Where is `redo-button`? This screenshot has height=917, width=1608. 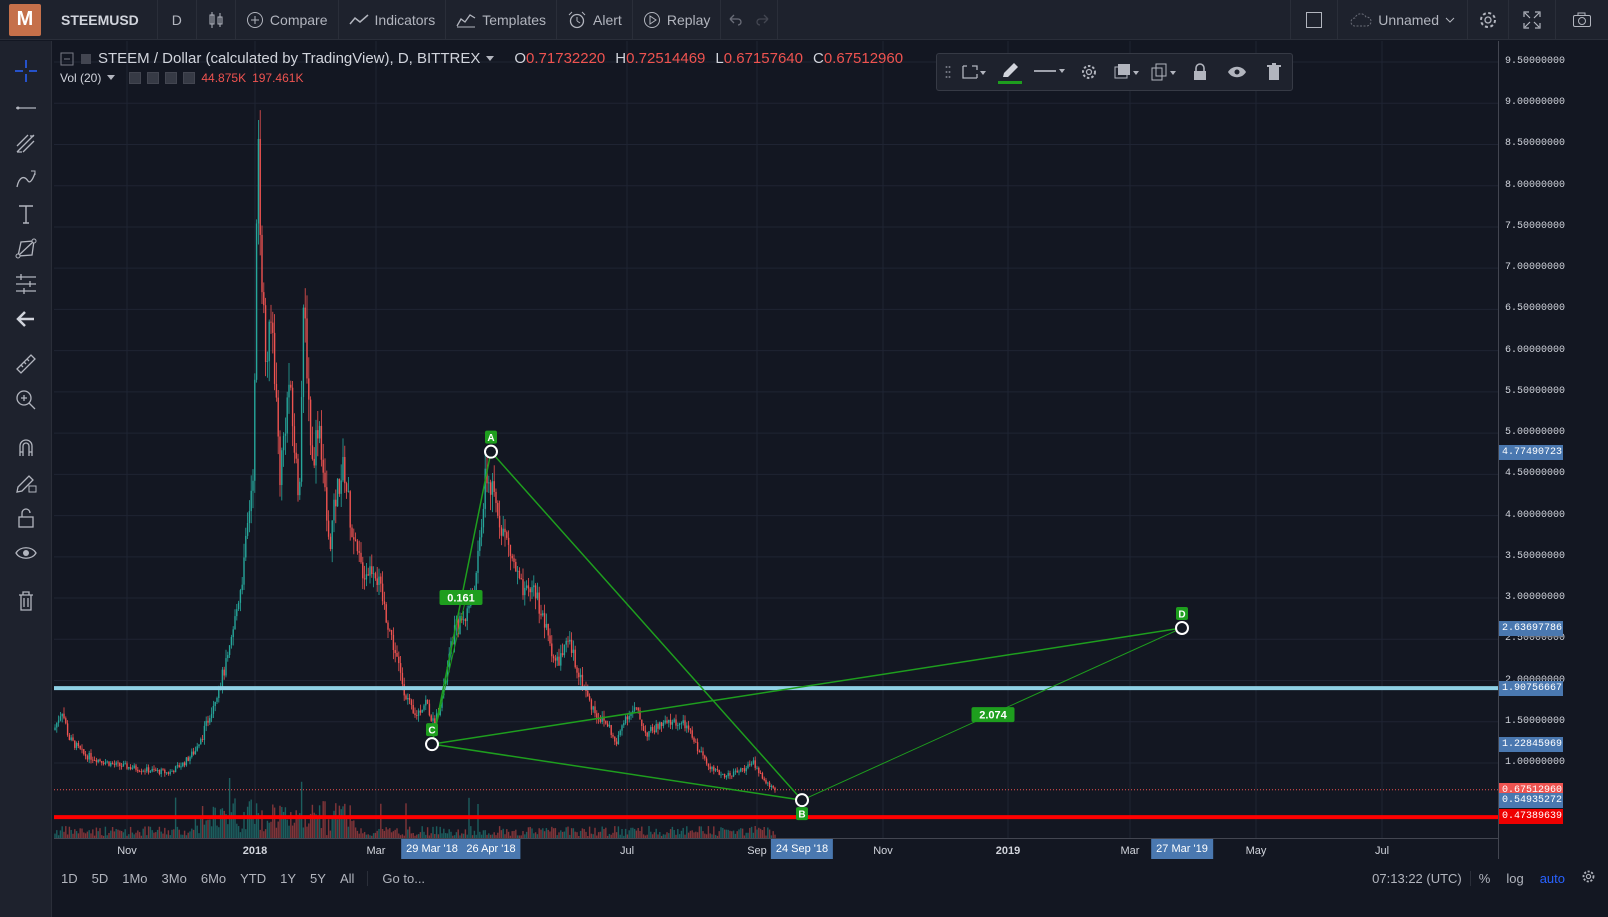 redo-button is located at coordinates (764, 20).